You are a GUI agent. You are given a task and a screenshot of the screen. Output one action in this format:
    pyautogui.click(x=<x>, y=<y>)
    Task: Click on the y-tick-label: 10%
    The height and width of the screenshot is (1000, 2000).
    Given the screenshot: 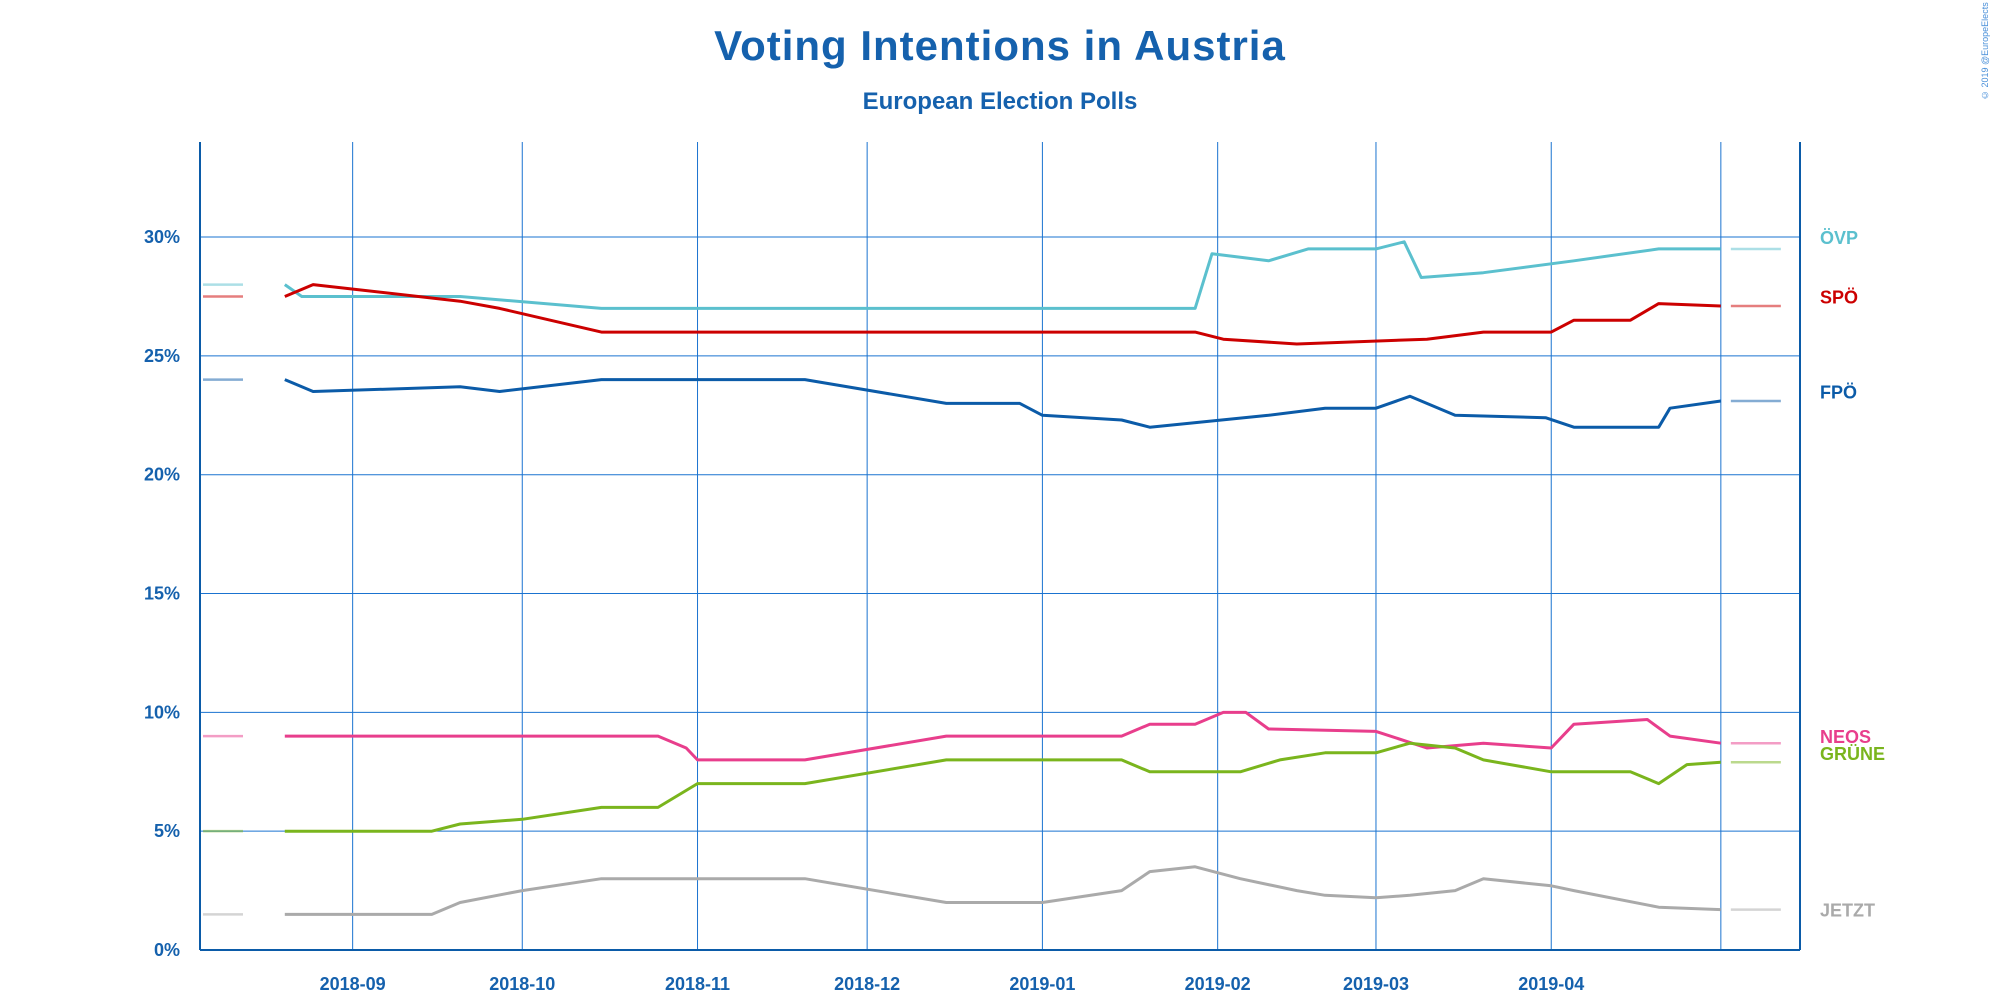 What is the action you would take?
    pyautogui.click(x=162, y=712)
    